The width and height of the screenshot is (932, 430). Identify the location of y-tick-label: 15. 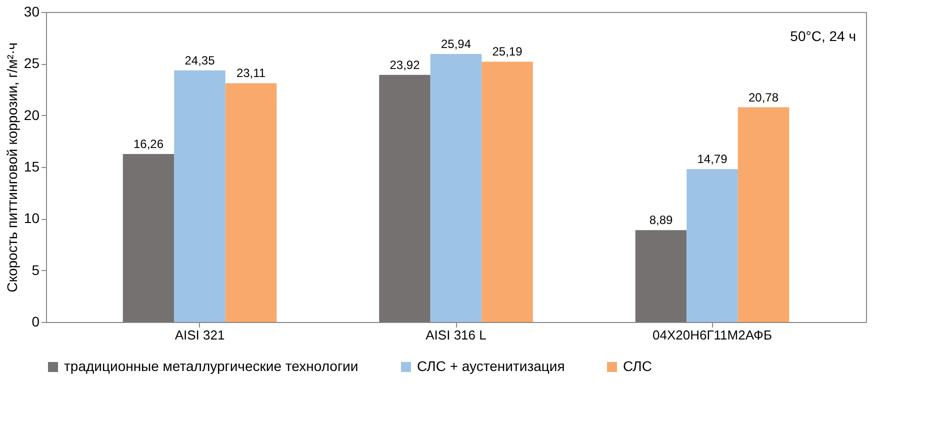
(32, 166).